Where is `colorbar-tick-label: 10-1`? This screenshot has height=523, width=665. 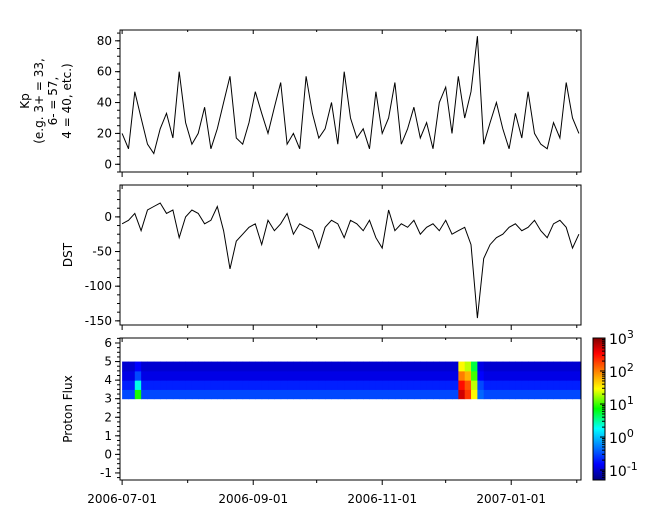
colorbar-tick-label: 10-1 is located at coordinates (623, 470).